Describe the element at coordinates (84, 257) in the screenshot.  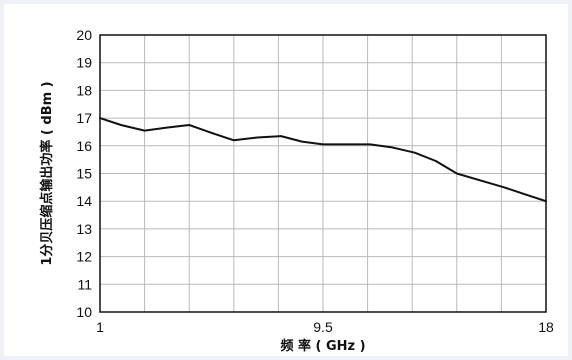
I see `y-tick-label: 12` at that location.